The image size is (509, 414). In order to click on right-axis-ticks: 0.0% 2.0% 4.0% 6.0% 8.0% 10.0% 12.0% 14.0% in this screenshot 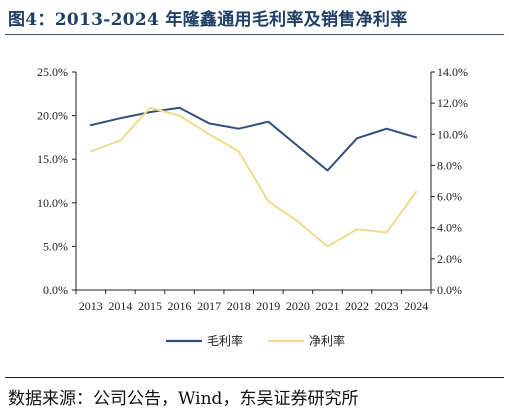, I will do `click(449, 181)`.